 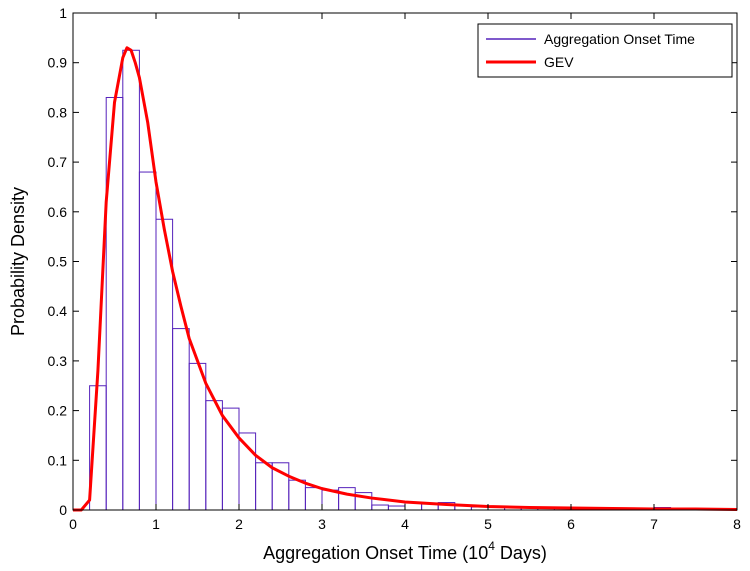 What do you see at coordinates (559, 62) in the screenshot?
I see `legend-gev-label: GEV` at bounding box center [559, 62].